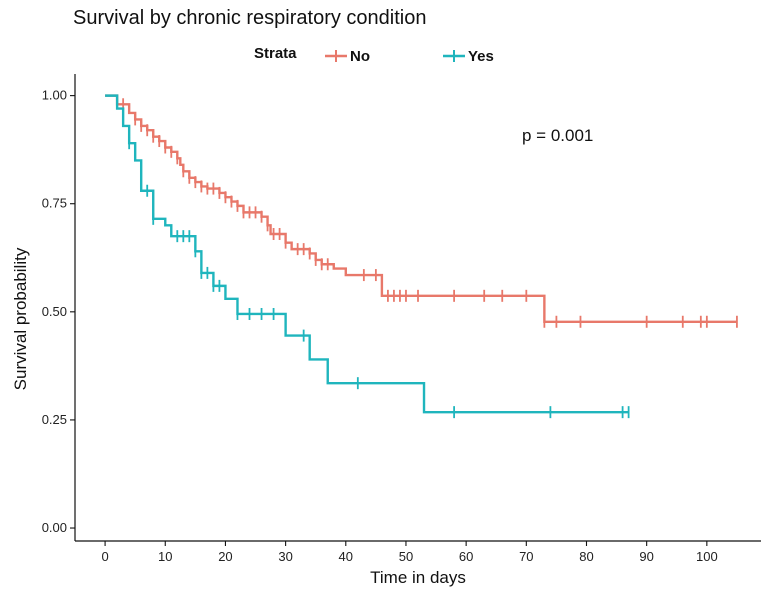  Describe the element at coordinates (374, 55) in the screenshot. I see `legend: Strata No Yes` at that location.